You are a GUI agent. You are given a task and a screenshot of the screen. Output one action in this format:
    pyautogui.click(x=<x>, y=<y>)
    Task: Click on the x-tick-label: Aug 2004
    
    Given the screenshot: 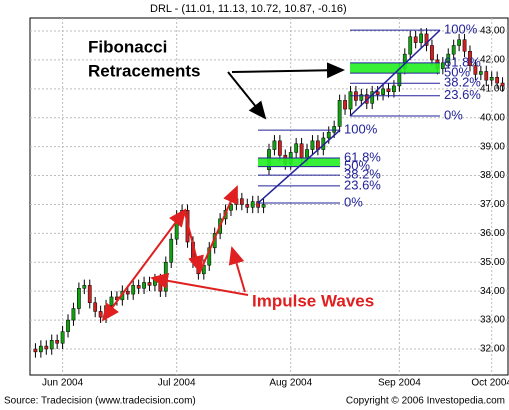 What is the action you would take?
    pyautogui.click(x=290, y=383)
    